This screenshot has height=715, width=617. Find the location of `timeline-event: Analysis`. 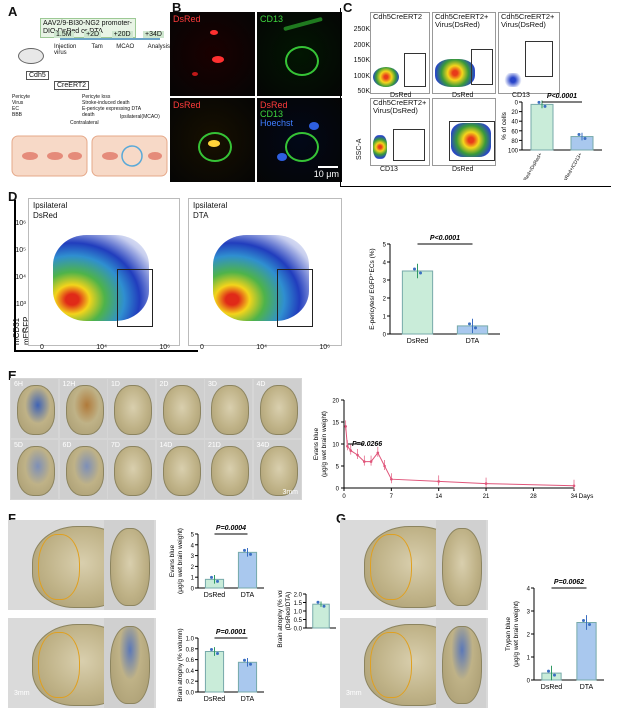

timeline-event: Analysis is located at coordinates (158, 47).